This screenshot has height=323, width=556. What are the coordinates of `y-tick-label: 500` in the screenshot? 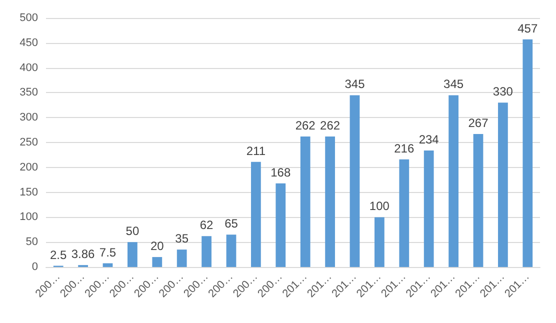 It's located at (29, 18).